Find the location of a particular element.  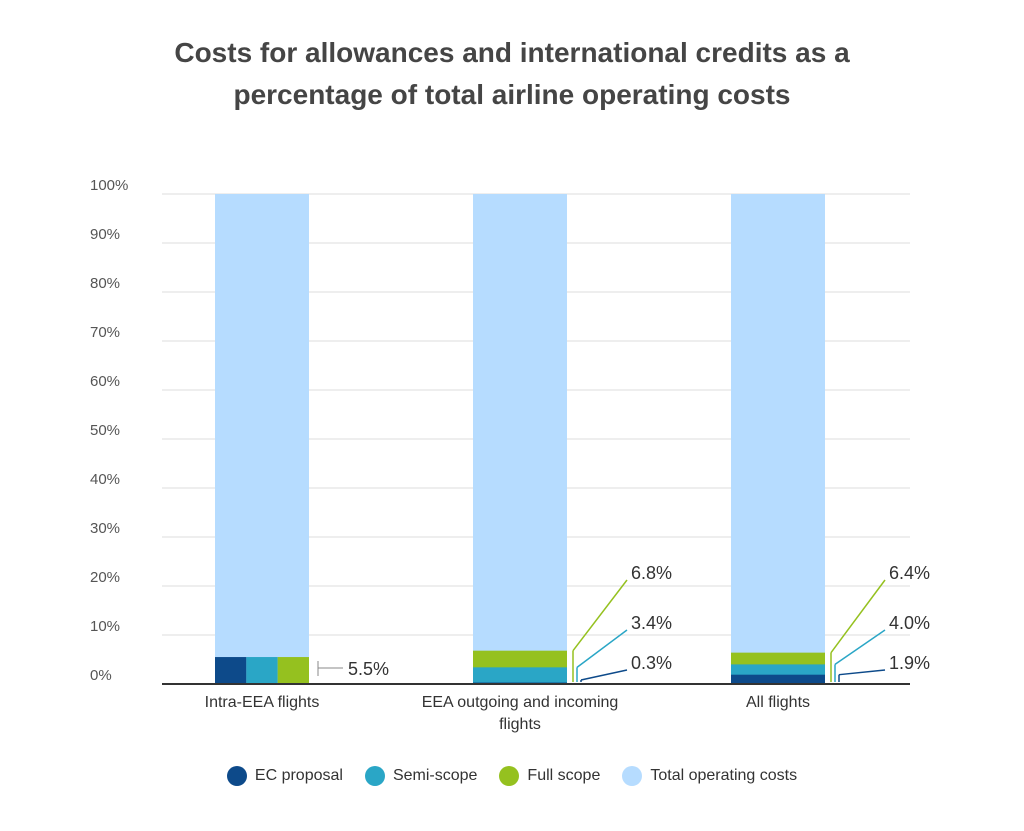

data-label-semi-scope-1: 3.4% is located at coordinates (651, 623).